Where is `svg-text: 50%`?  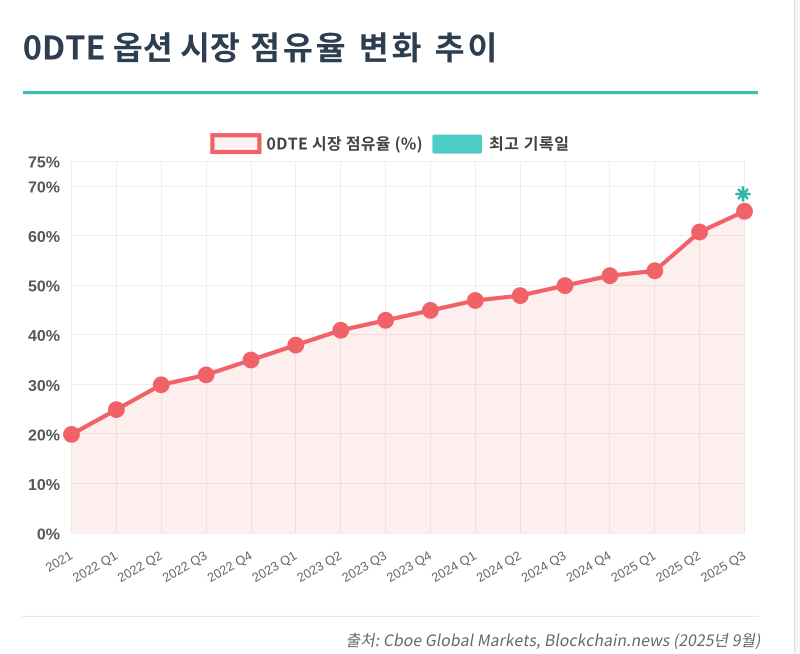 svg-text: 50% is located at coordinates (44, 287).